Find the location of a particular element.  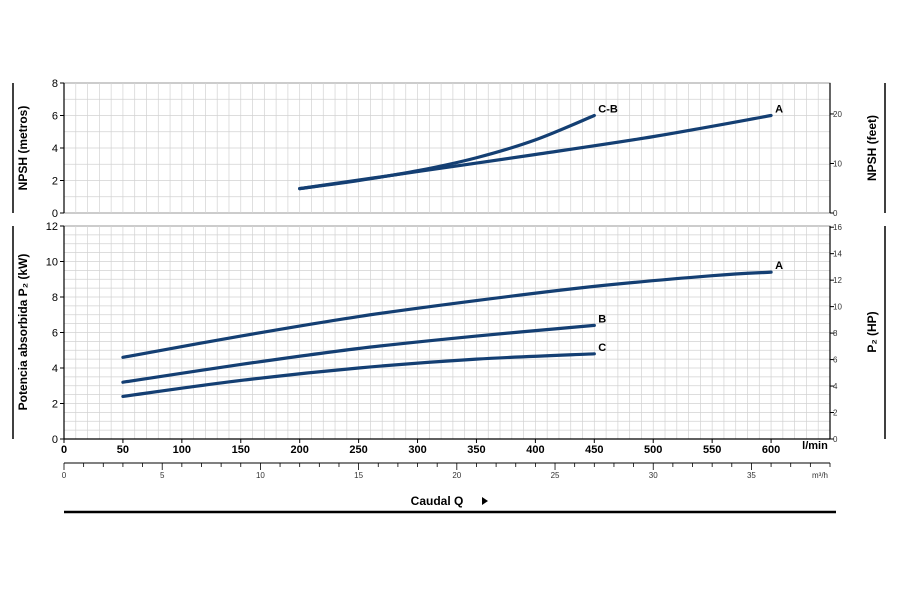

flow-tick-label: 100 is located at coordinates (182, 450).